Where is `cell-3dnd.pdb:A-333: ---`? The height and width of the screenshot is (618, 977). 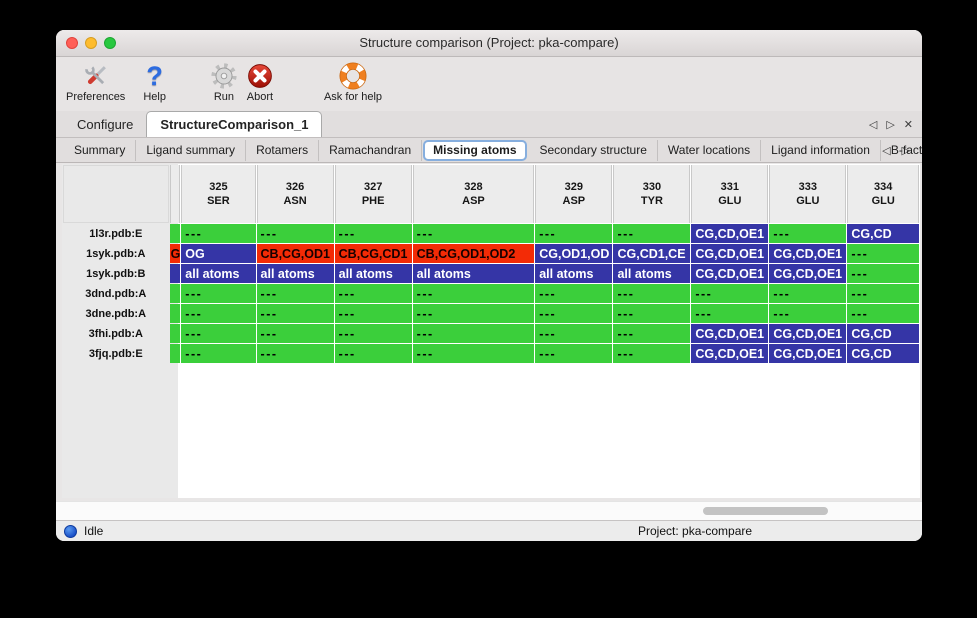 cell-3dnd.pdb:A-333: --- is located at coordinates (808, 293).